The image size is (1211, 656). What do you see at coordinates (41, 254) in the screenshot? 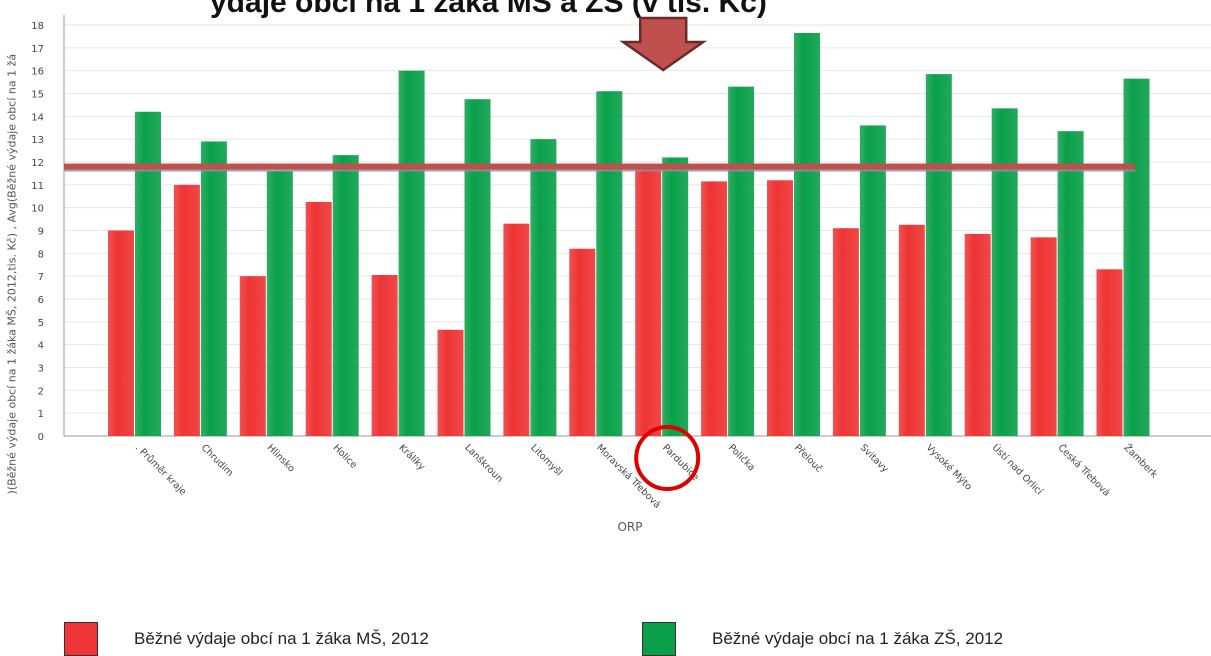
I see `y-tick-label: 8` at bounding box center [41, 254].